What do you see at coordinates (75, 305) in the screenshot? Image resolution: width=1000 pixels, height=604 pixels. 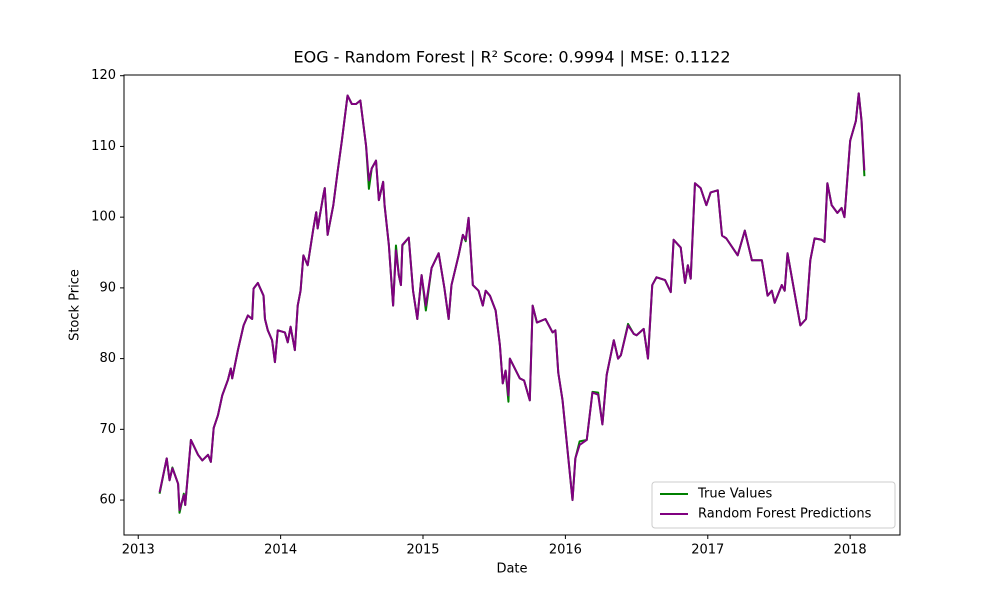 I see `y-axis-label: Stock Price` at bounding box center [75, 305].